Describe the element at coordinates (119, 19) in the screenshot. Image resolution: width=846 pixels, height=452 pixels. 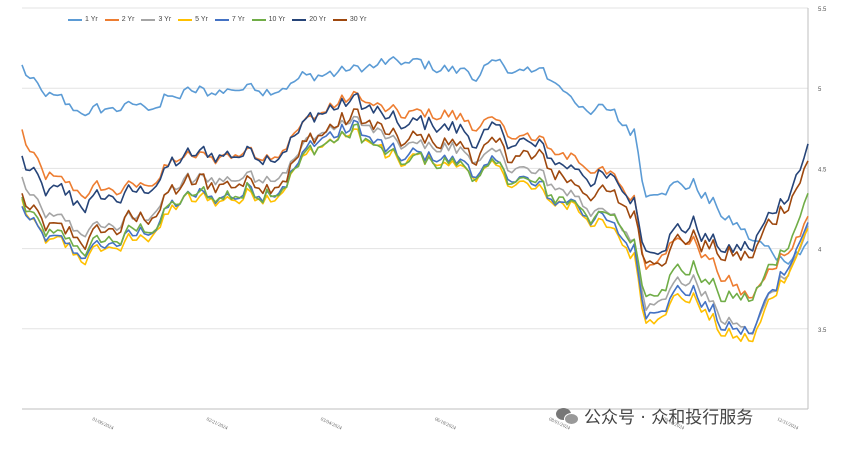
I see `legend-item: 2 Yr` at that location.